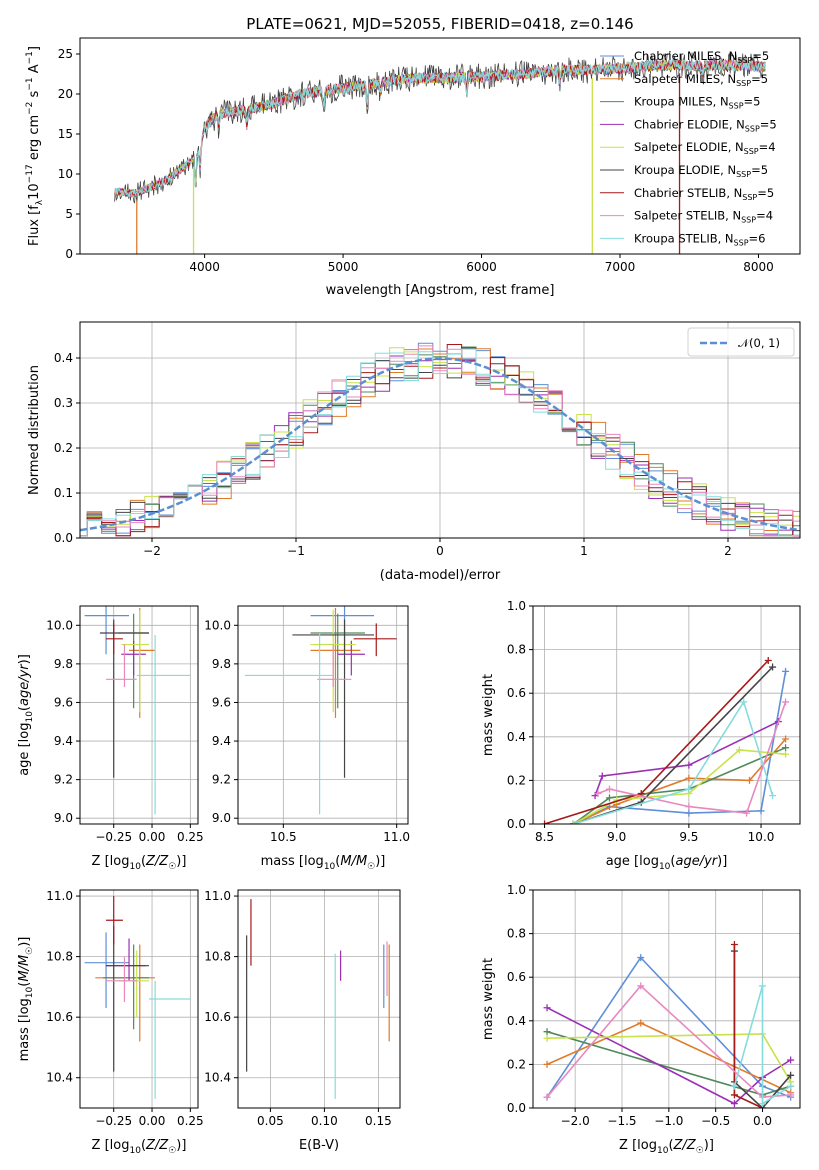 This screenshot has height=1170, width=819. I want to click on age-vs-mass-xtick-label-0: 10.5, so click(283, 837).